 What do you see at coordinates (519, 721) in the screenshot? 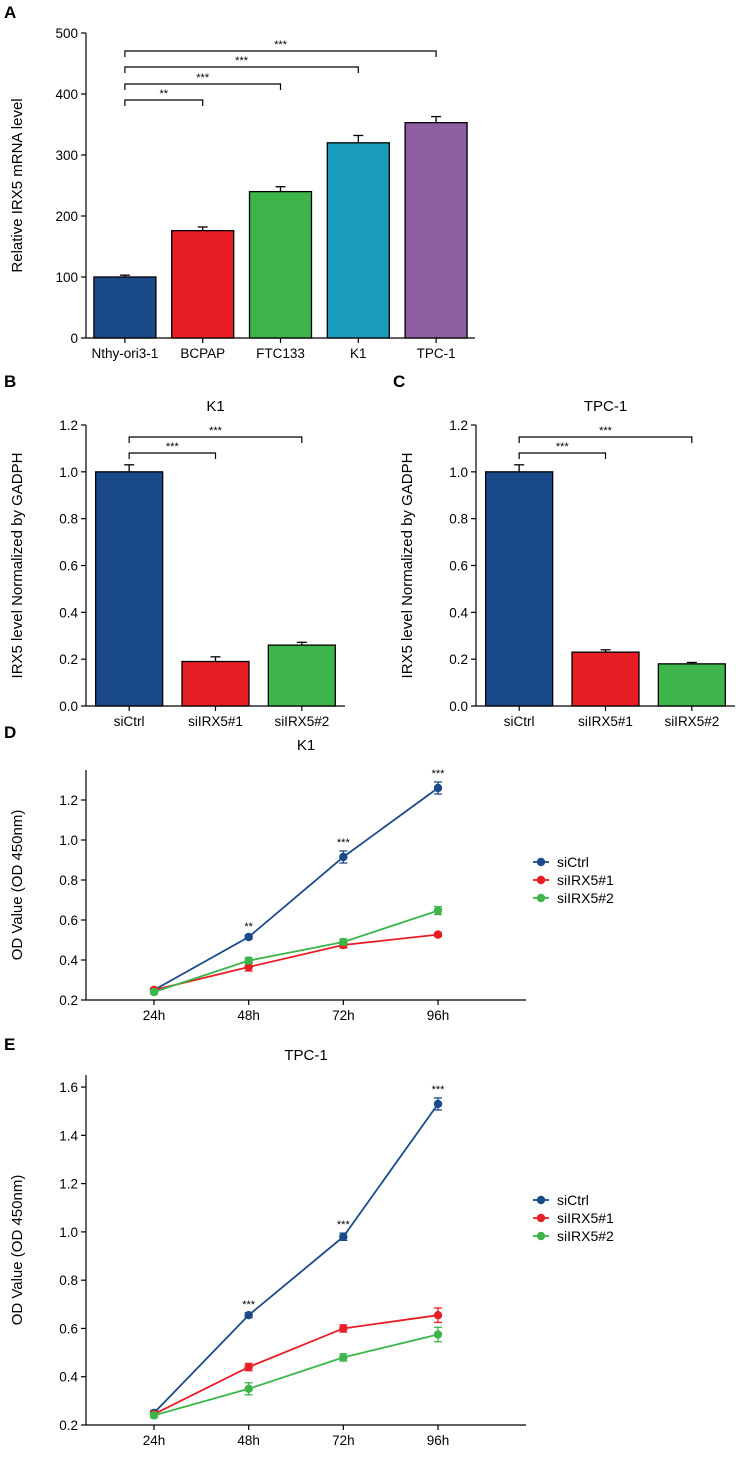
I see `x-tick-label: siCtrl` at bounding box center [519, 721].